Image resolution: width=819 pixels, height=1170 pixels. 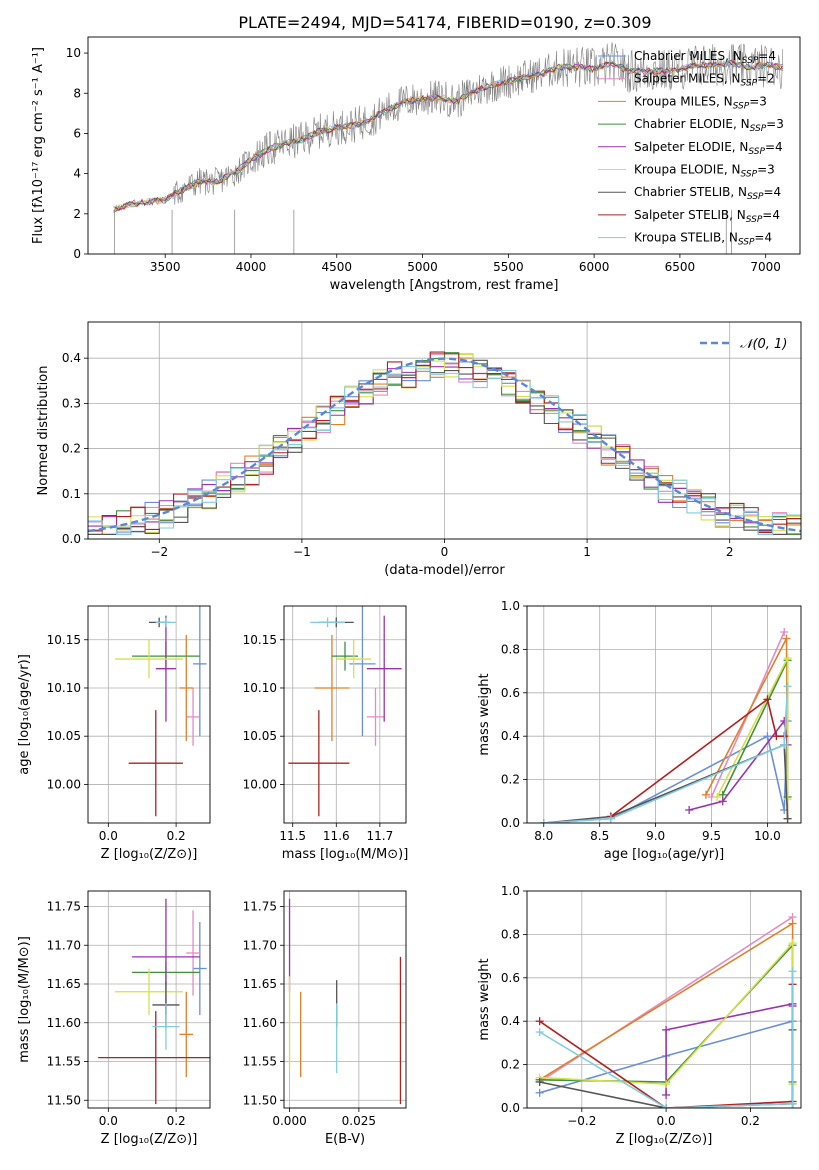 I want to click on y-axis-label: mass [log₁₀(M/M⊙)], so click(x=24, y=999).